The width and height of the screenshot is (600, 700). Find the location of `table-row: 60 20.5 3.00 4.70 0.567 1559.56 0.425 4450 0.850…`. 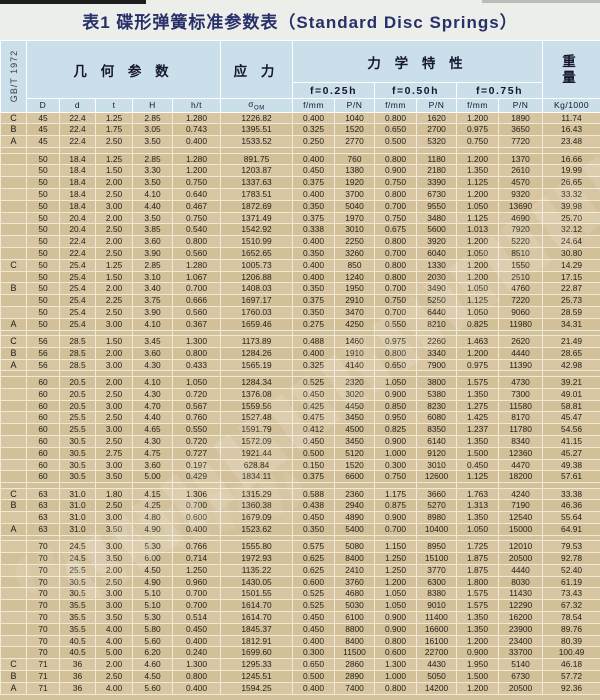

table-row: 60 20.5 3.00 4.70 0.567 1559.56 0.425 4450 0.850… is located at coordinates (300, 406).